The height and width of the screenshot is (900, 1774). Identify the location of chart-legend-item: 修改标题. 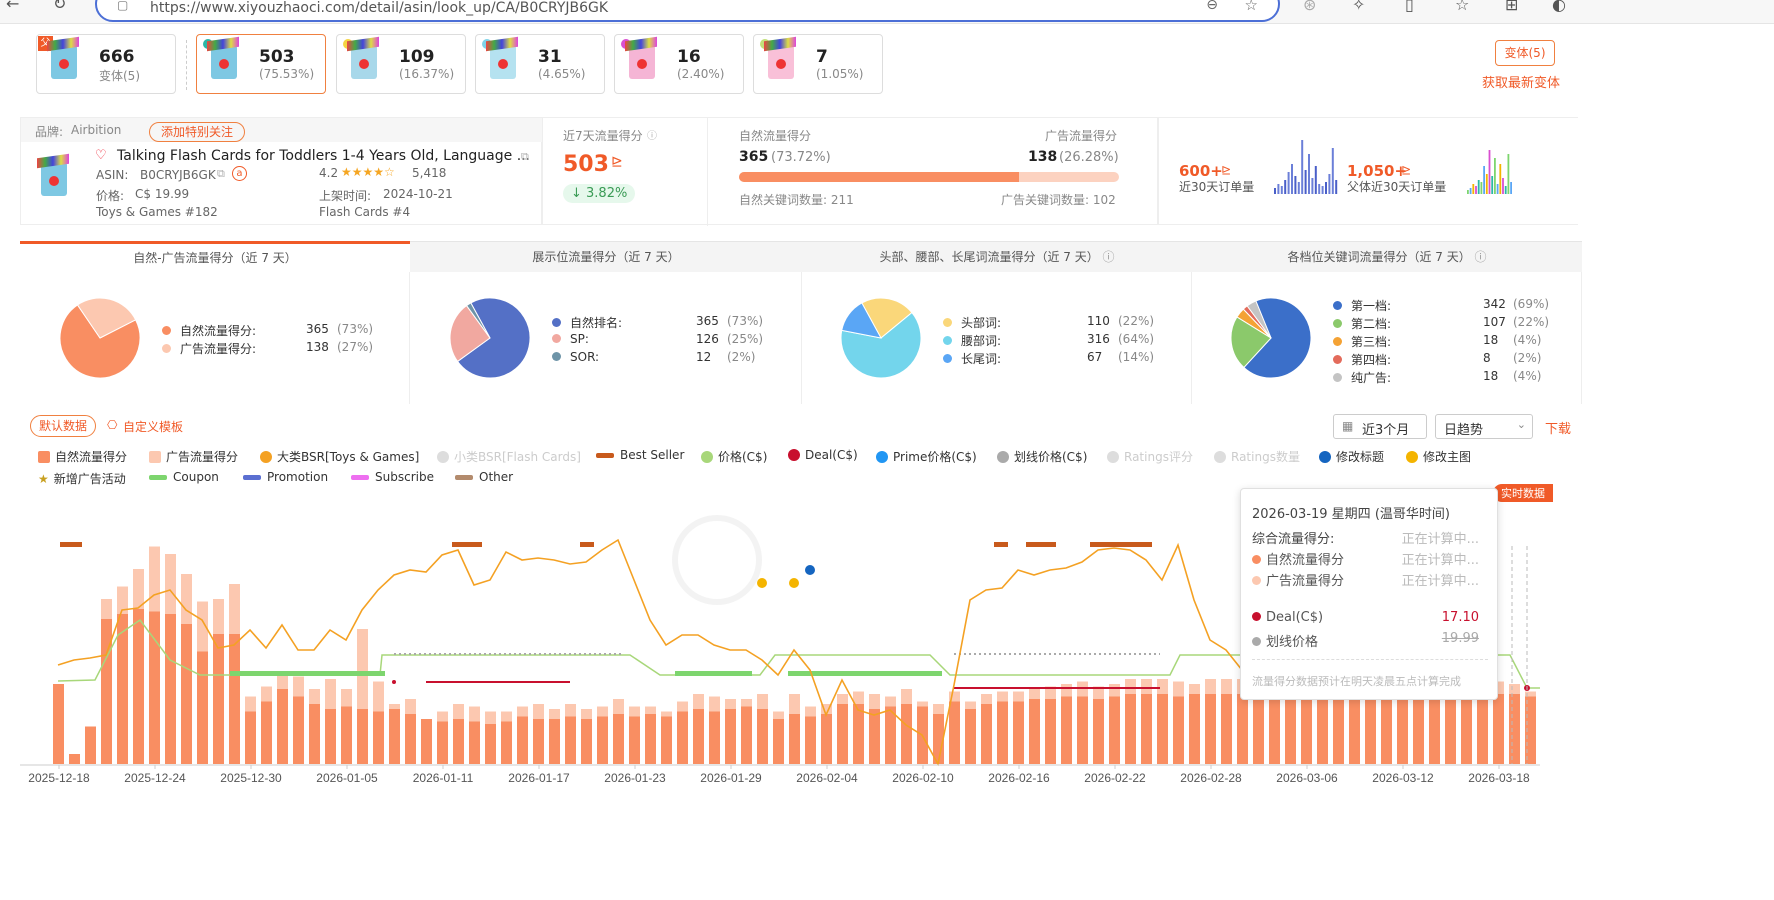
(1351, 456).